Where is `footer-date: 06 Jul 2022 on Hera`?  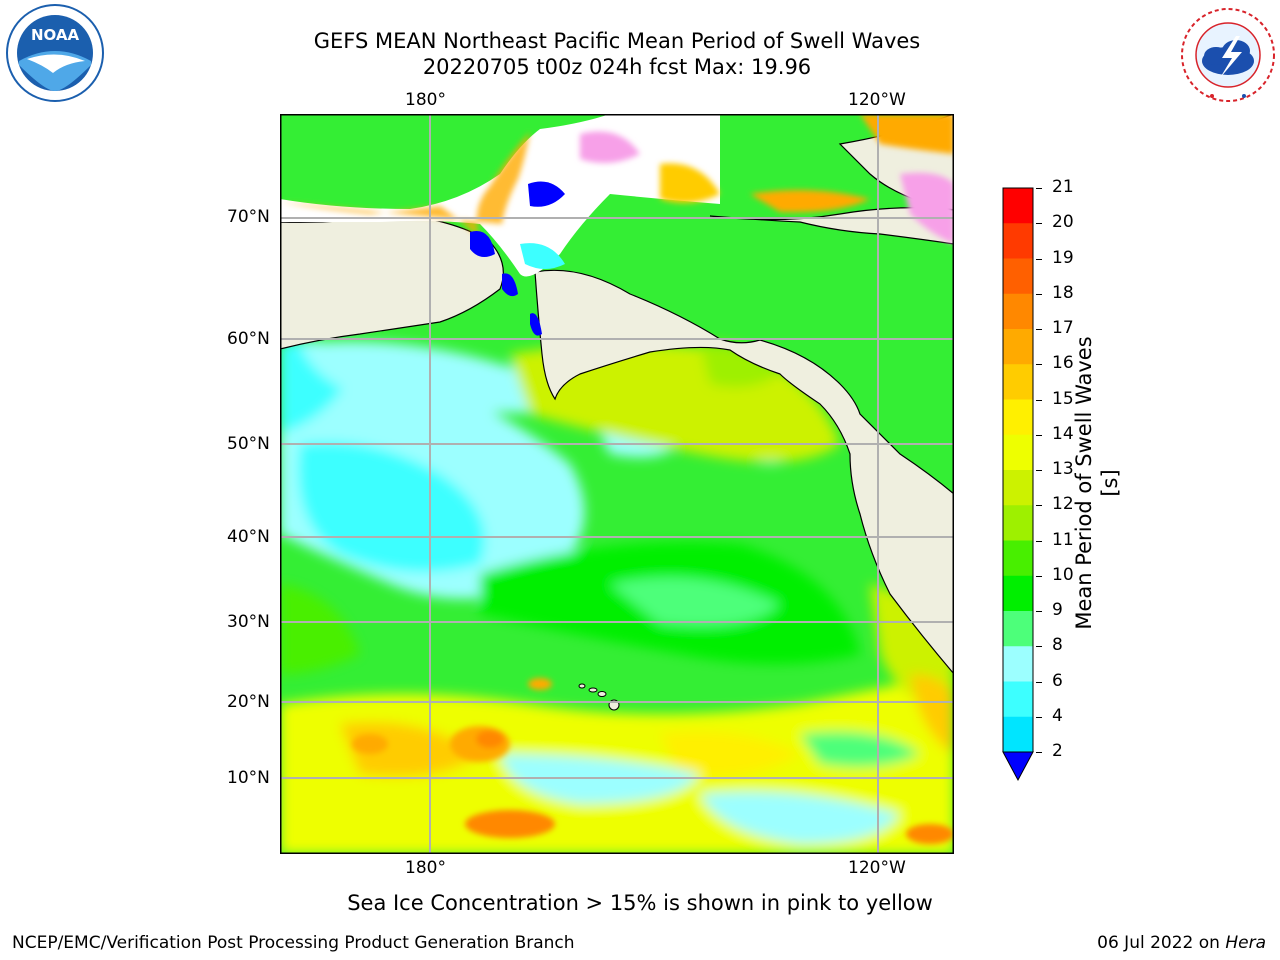
footer-date: 06 Jul 2022 on Hera is located at coordinates (1181, 943).